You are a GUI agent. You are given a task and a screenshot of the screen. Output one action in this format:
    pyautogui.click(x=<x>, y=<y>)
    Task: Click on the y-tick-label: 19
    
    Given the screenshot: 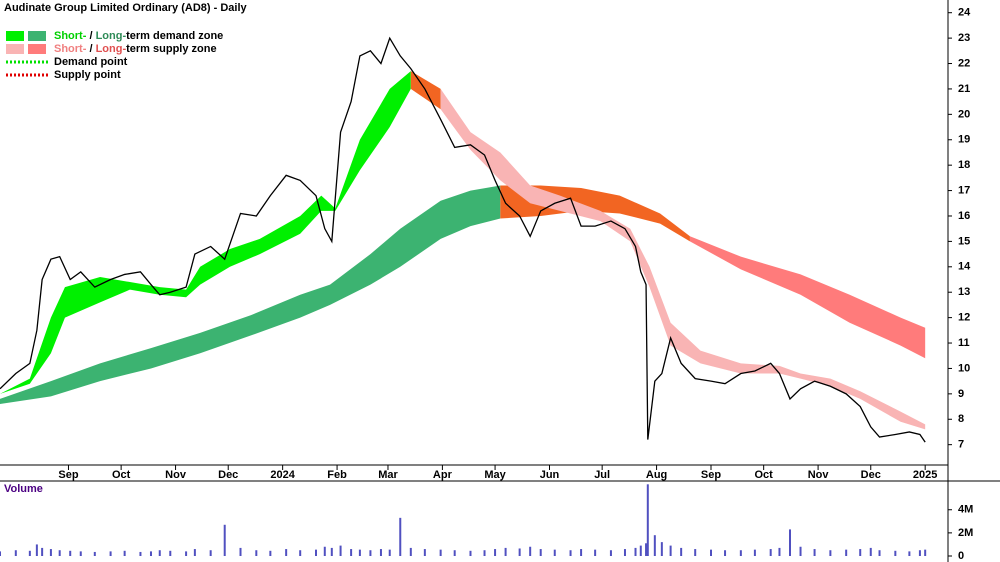 What is the action you would take?
    pyautogui.click(x=964, y=140)
    